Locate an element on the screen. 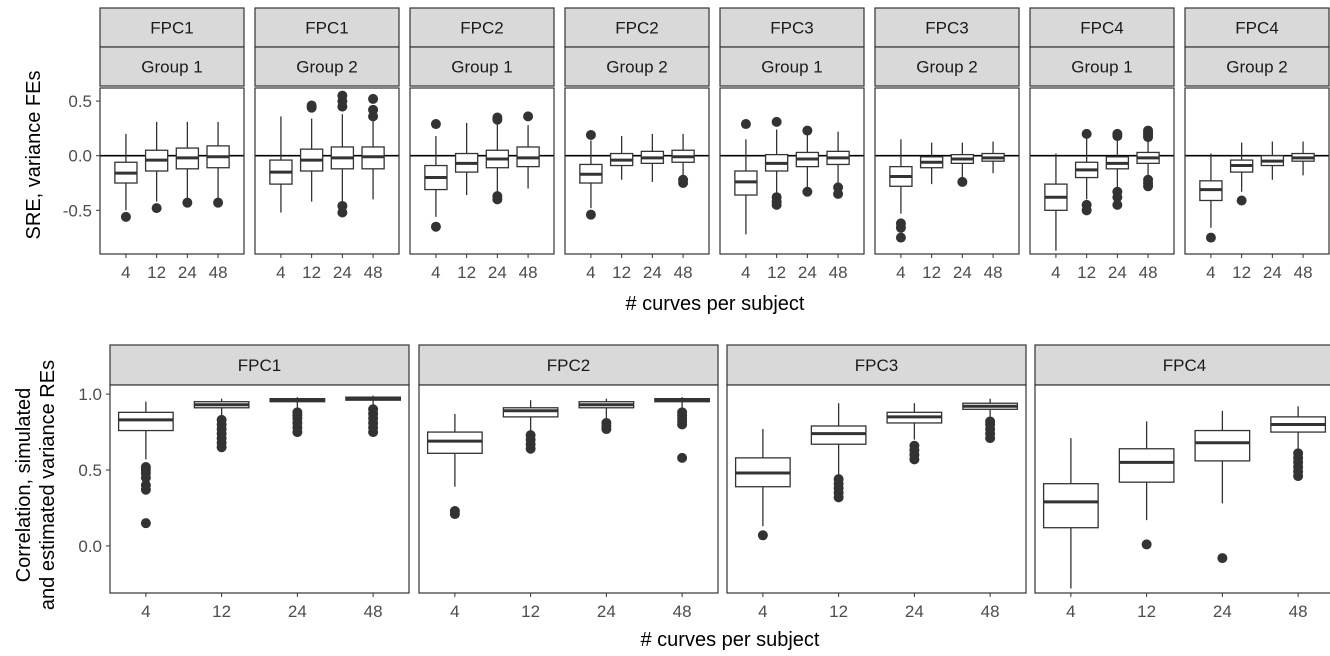 The width and height of the screenshot is (1330, 656). facet-panel: FPC2 4 12 24 48 is located at coordinates (568, 482).